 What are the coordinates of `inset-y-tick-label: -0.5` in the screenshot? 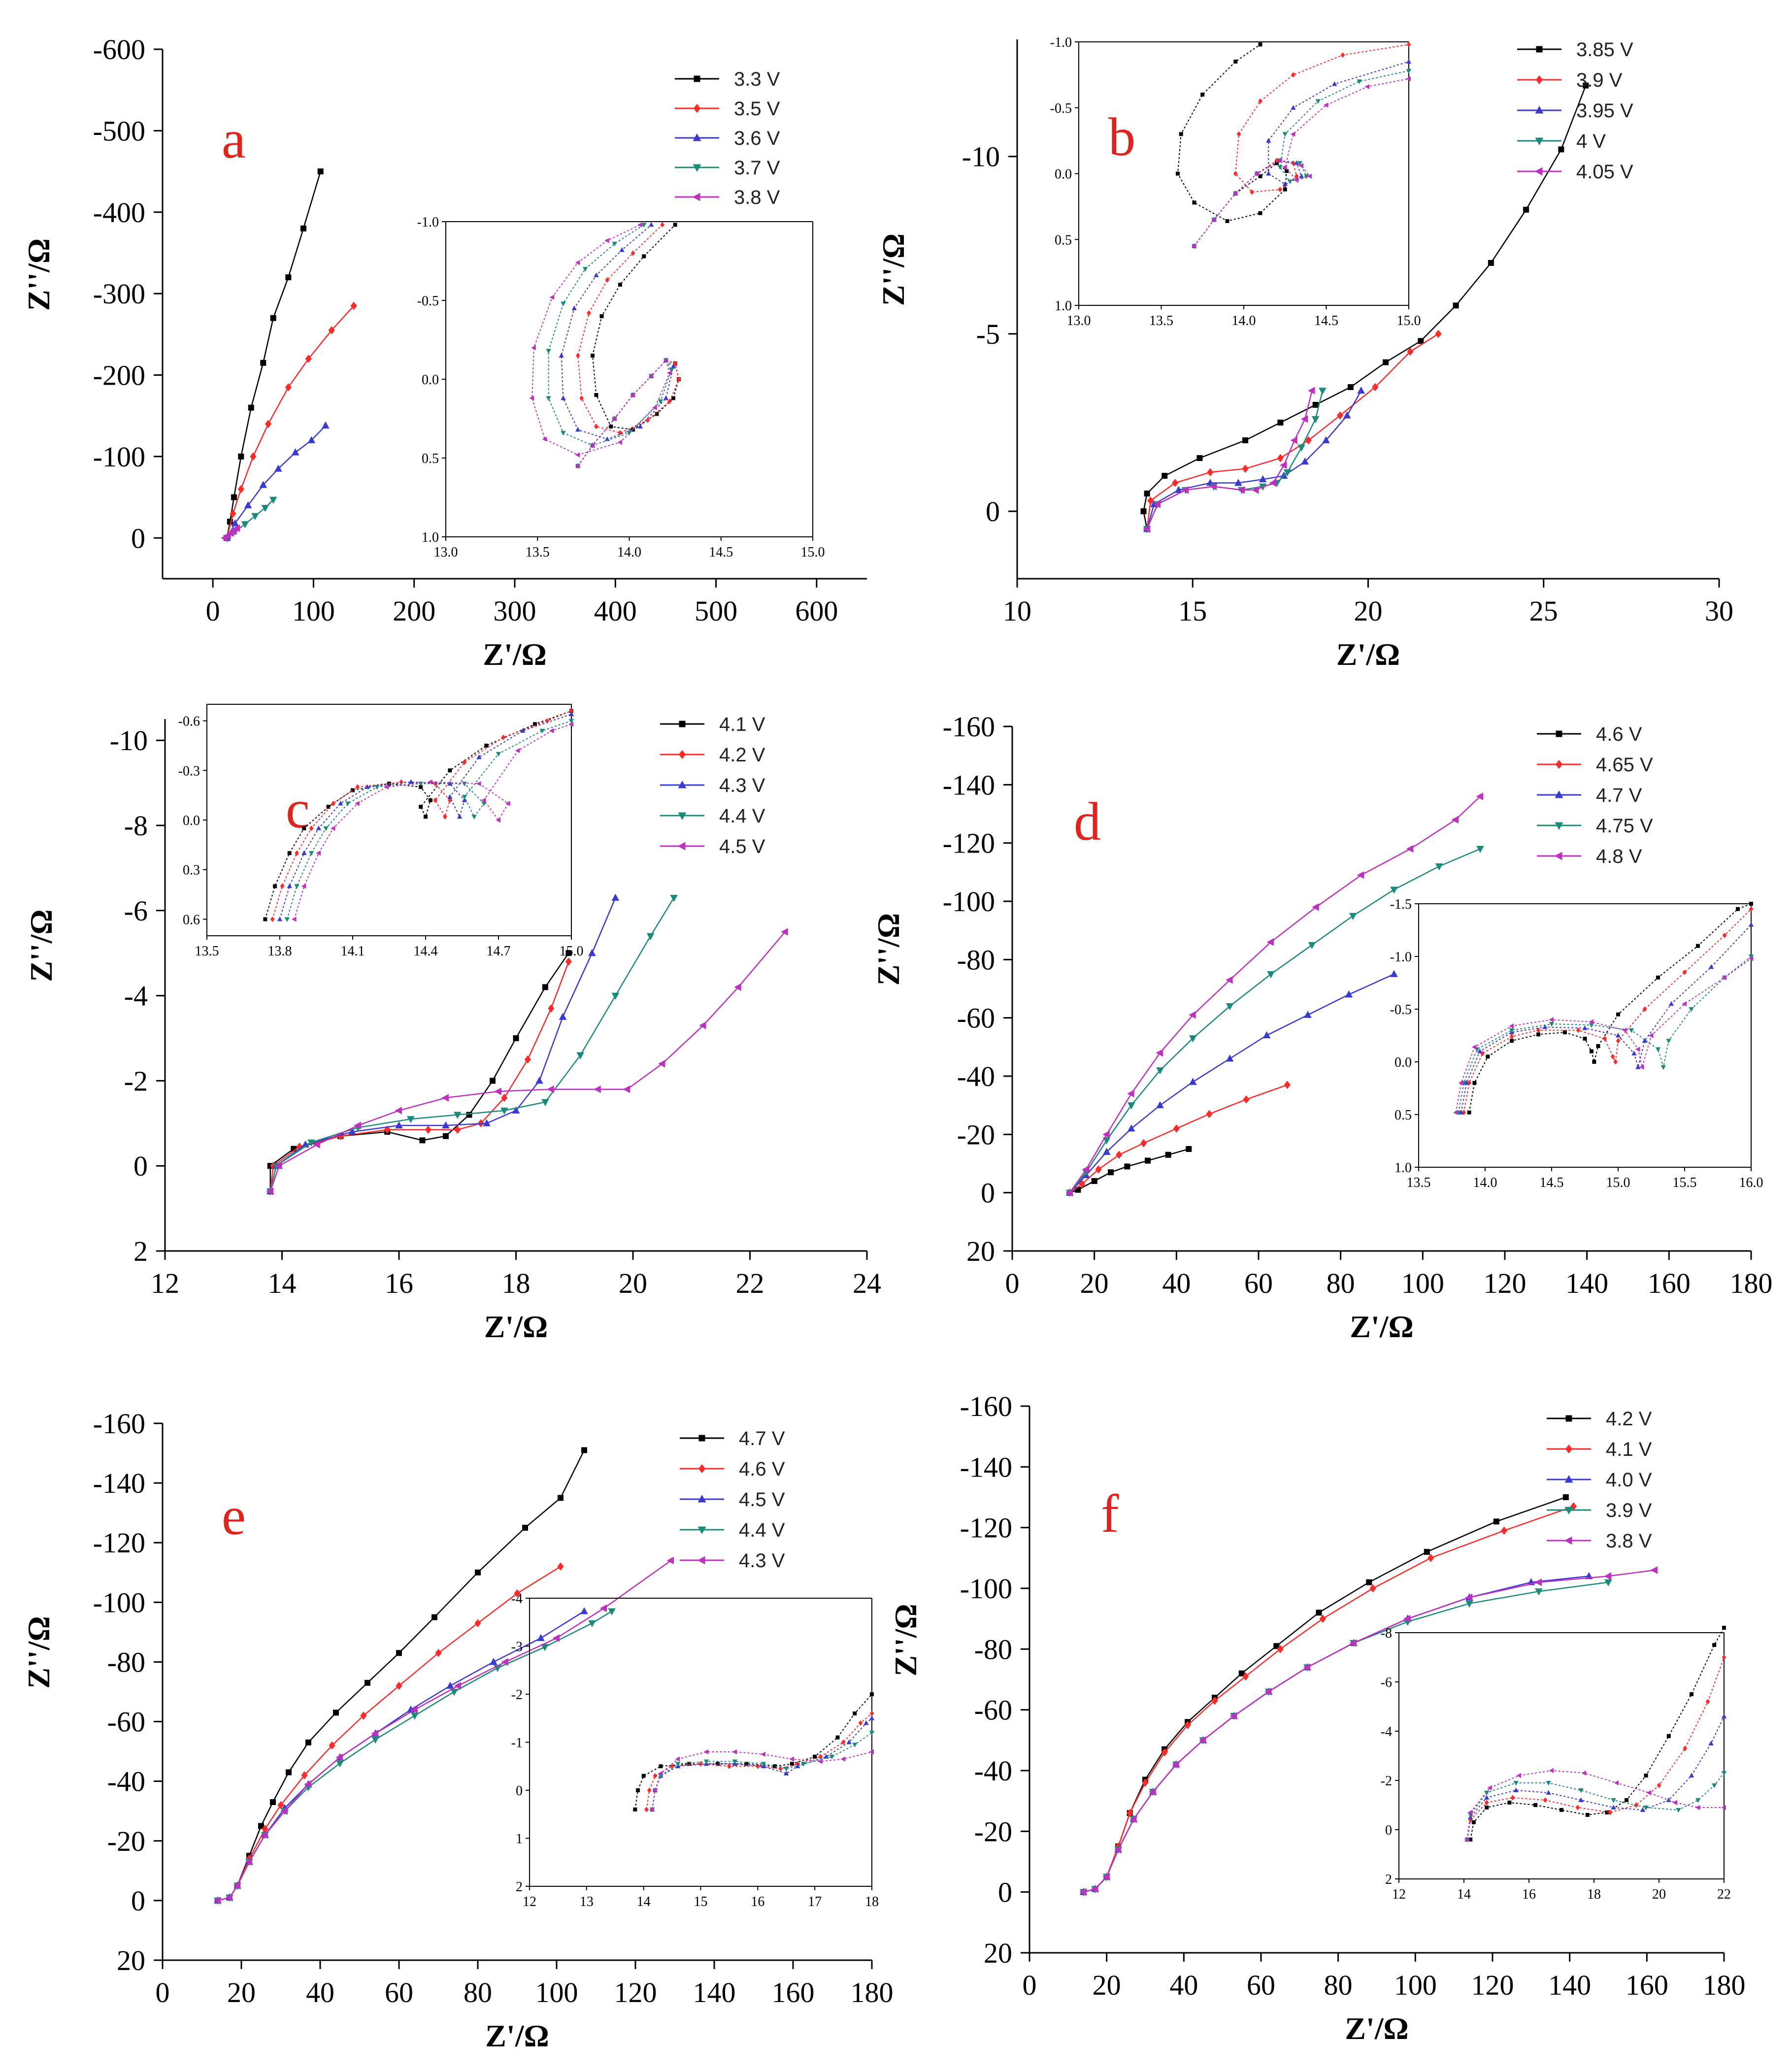 It's located at (1401, 1010).